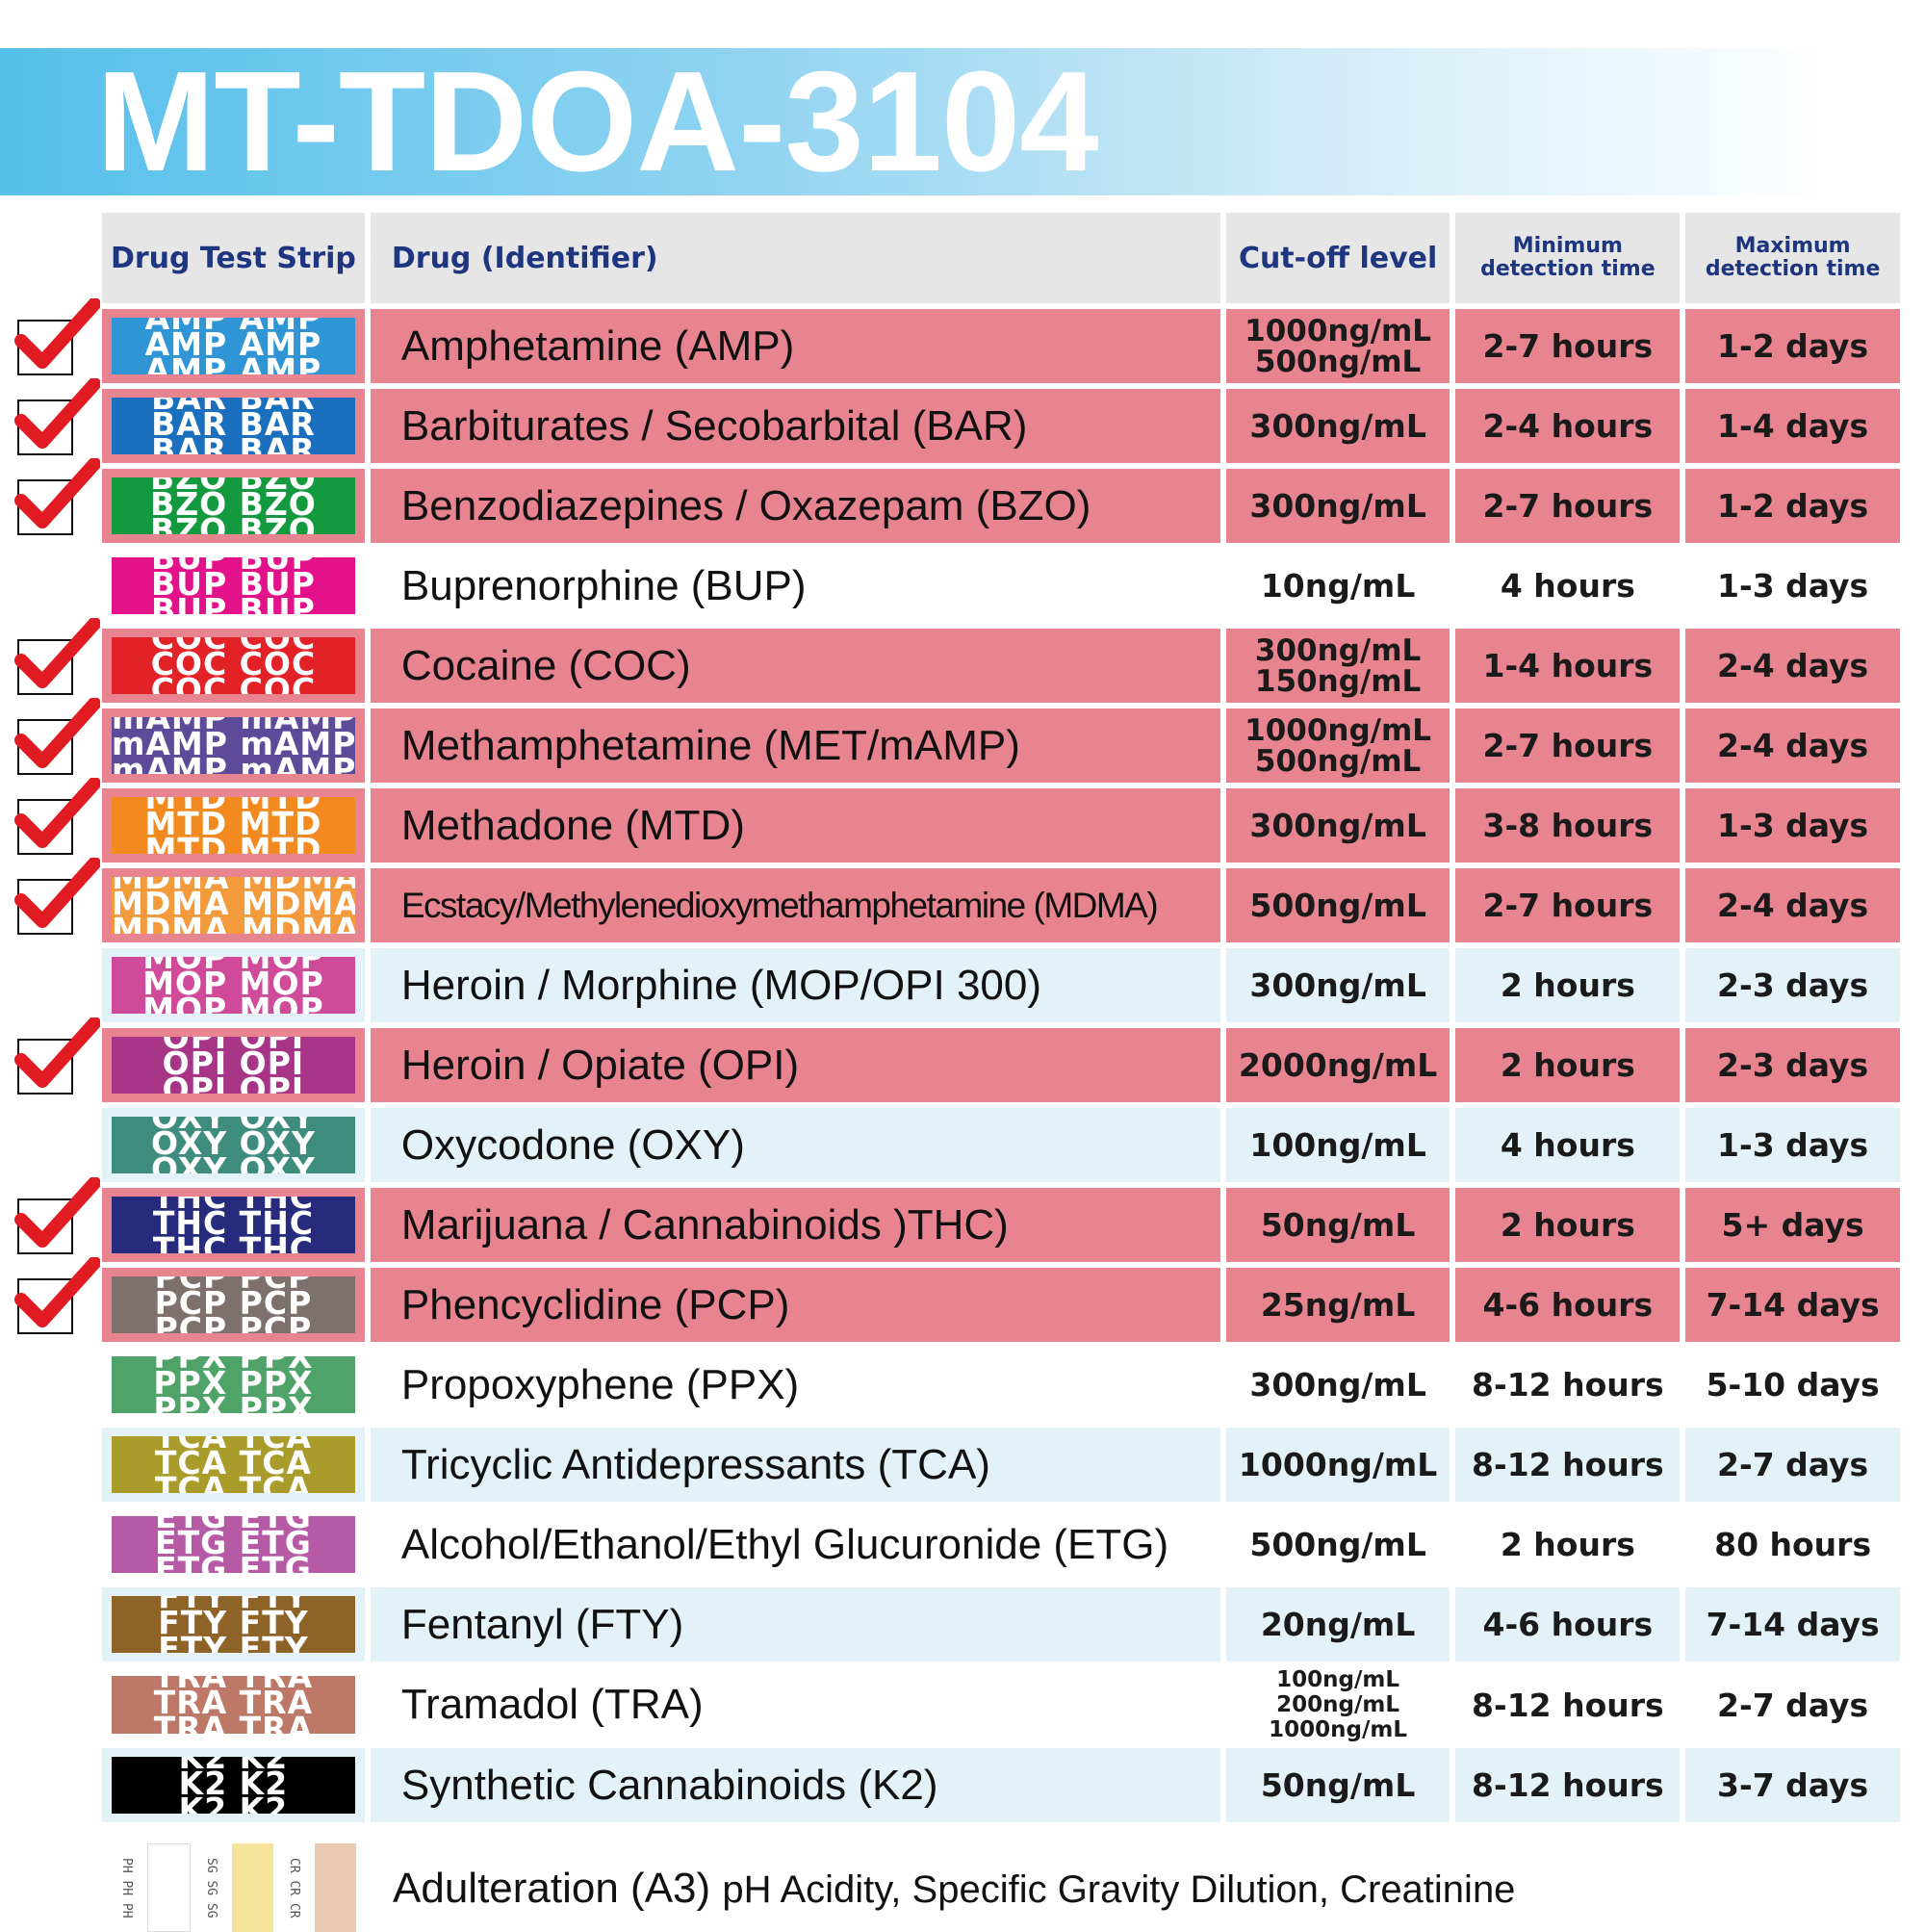  I want to click on strip-code: FTY FTY, so click(233, 1623).